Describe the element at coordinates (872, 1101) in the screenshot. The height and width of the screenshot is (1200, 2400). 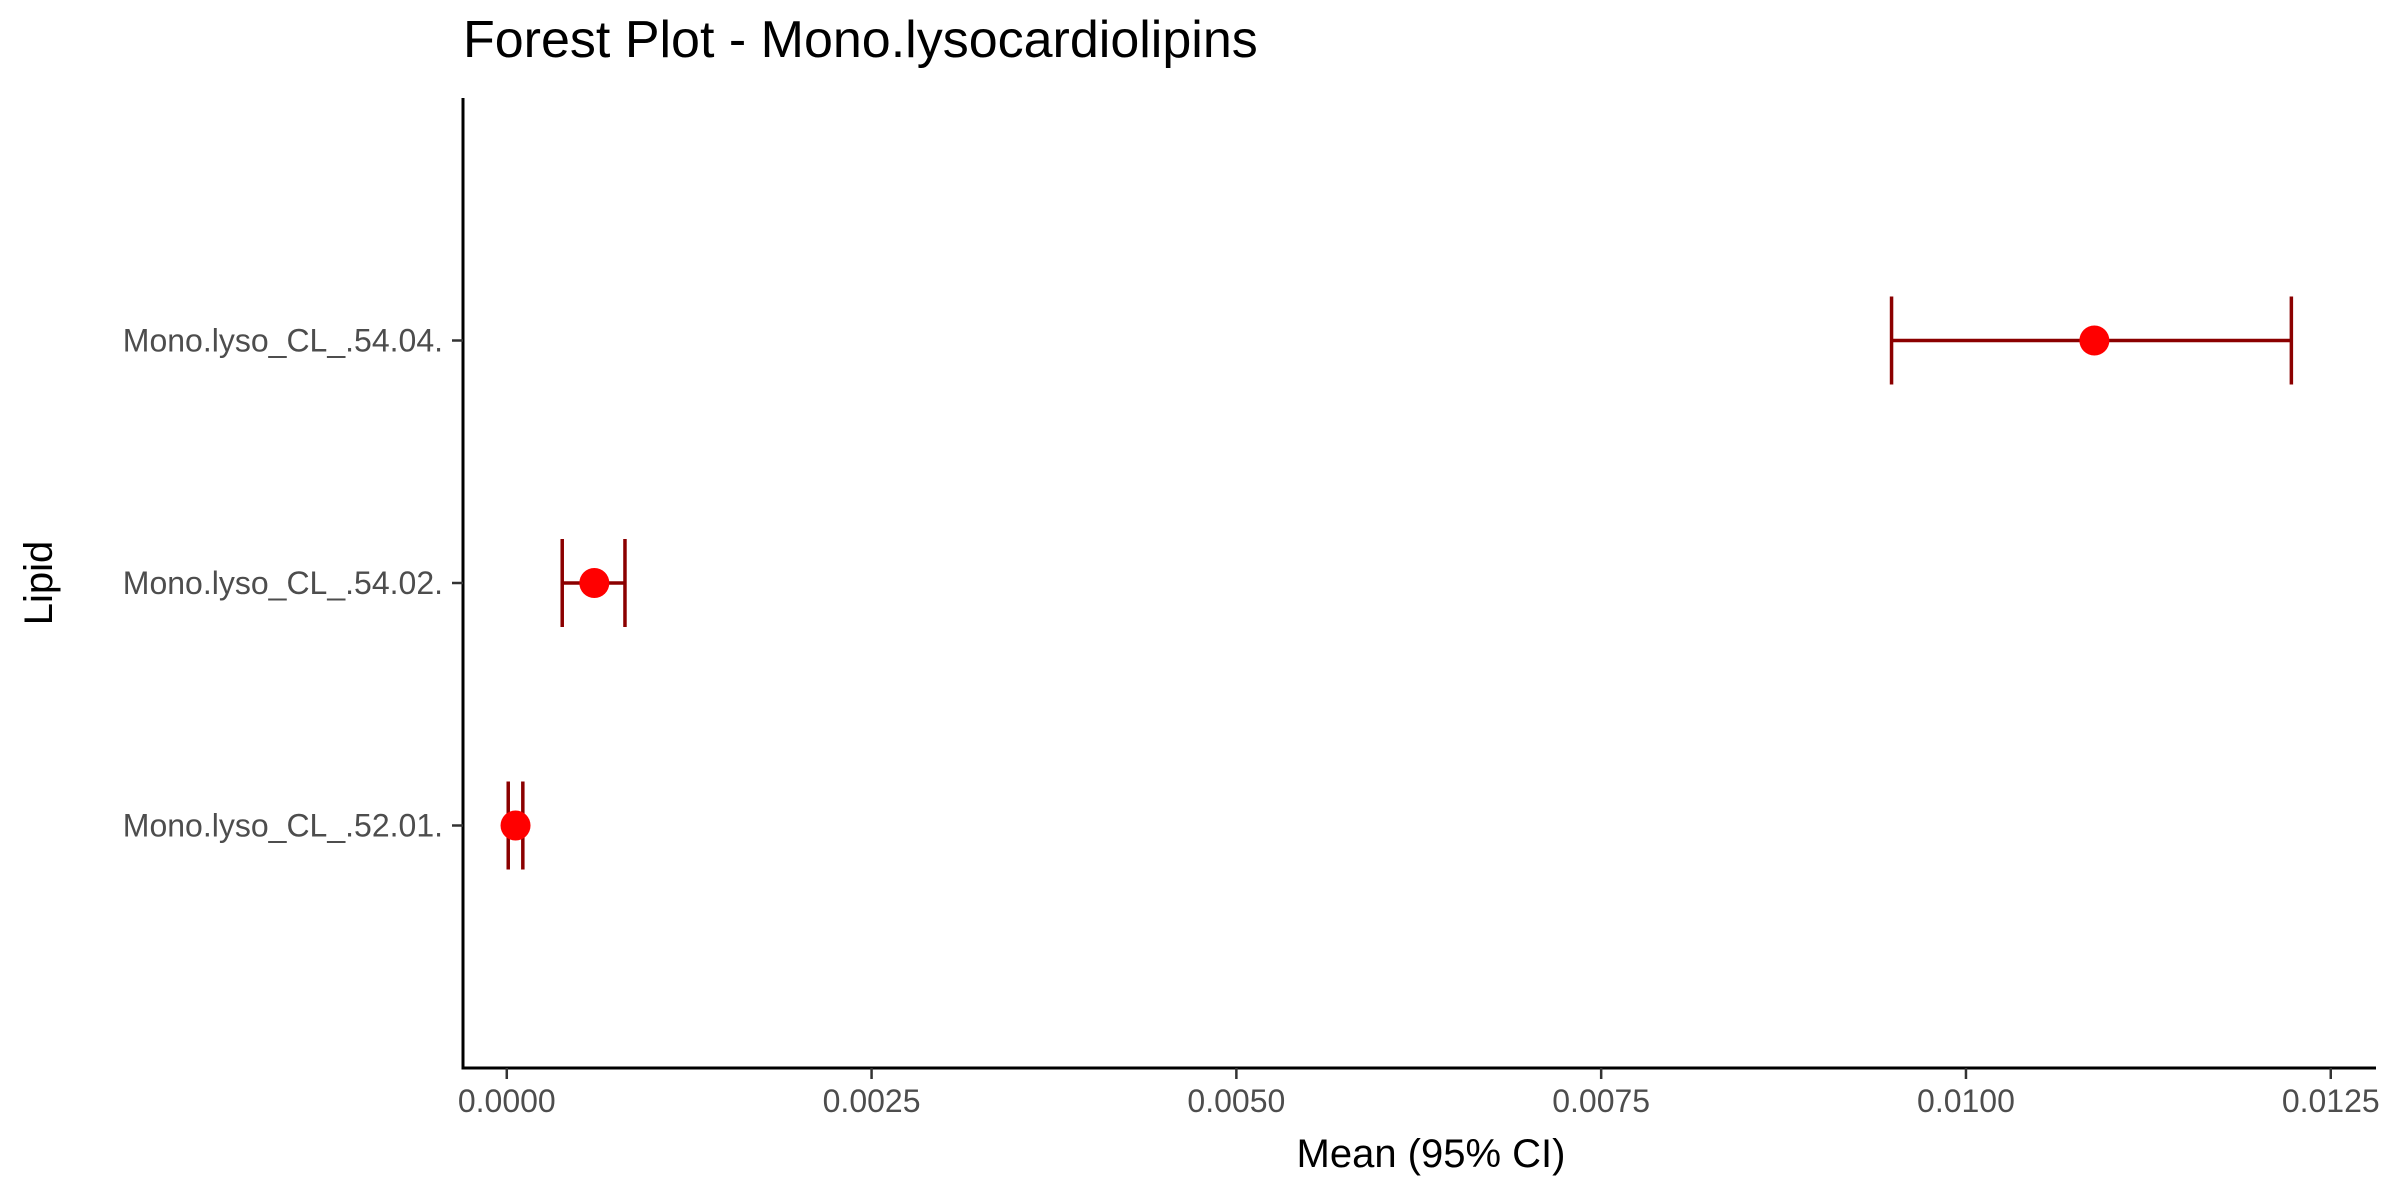
I see `x-tick-label: 0.0025` at that location.